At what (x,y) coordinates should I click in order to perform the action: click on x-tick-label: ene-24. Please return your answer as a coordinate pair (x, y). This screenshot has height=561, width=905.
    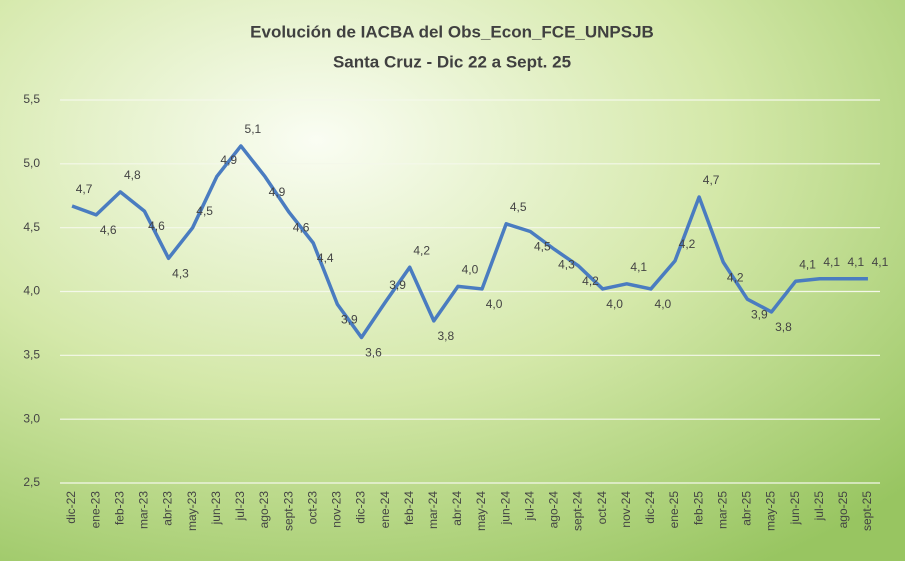
    Looking at the image, I should click on (385, 510).